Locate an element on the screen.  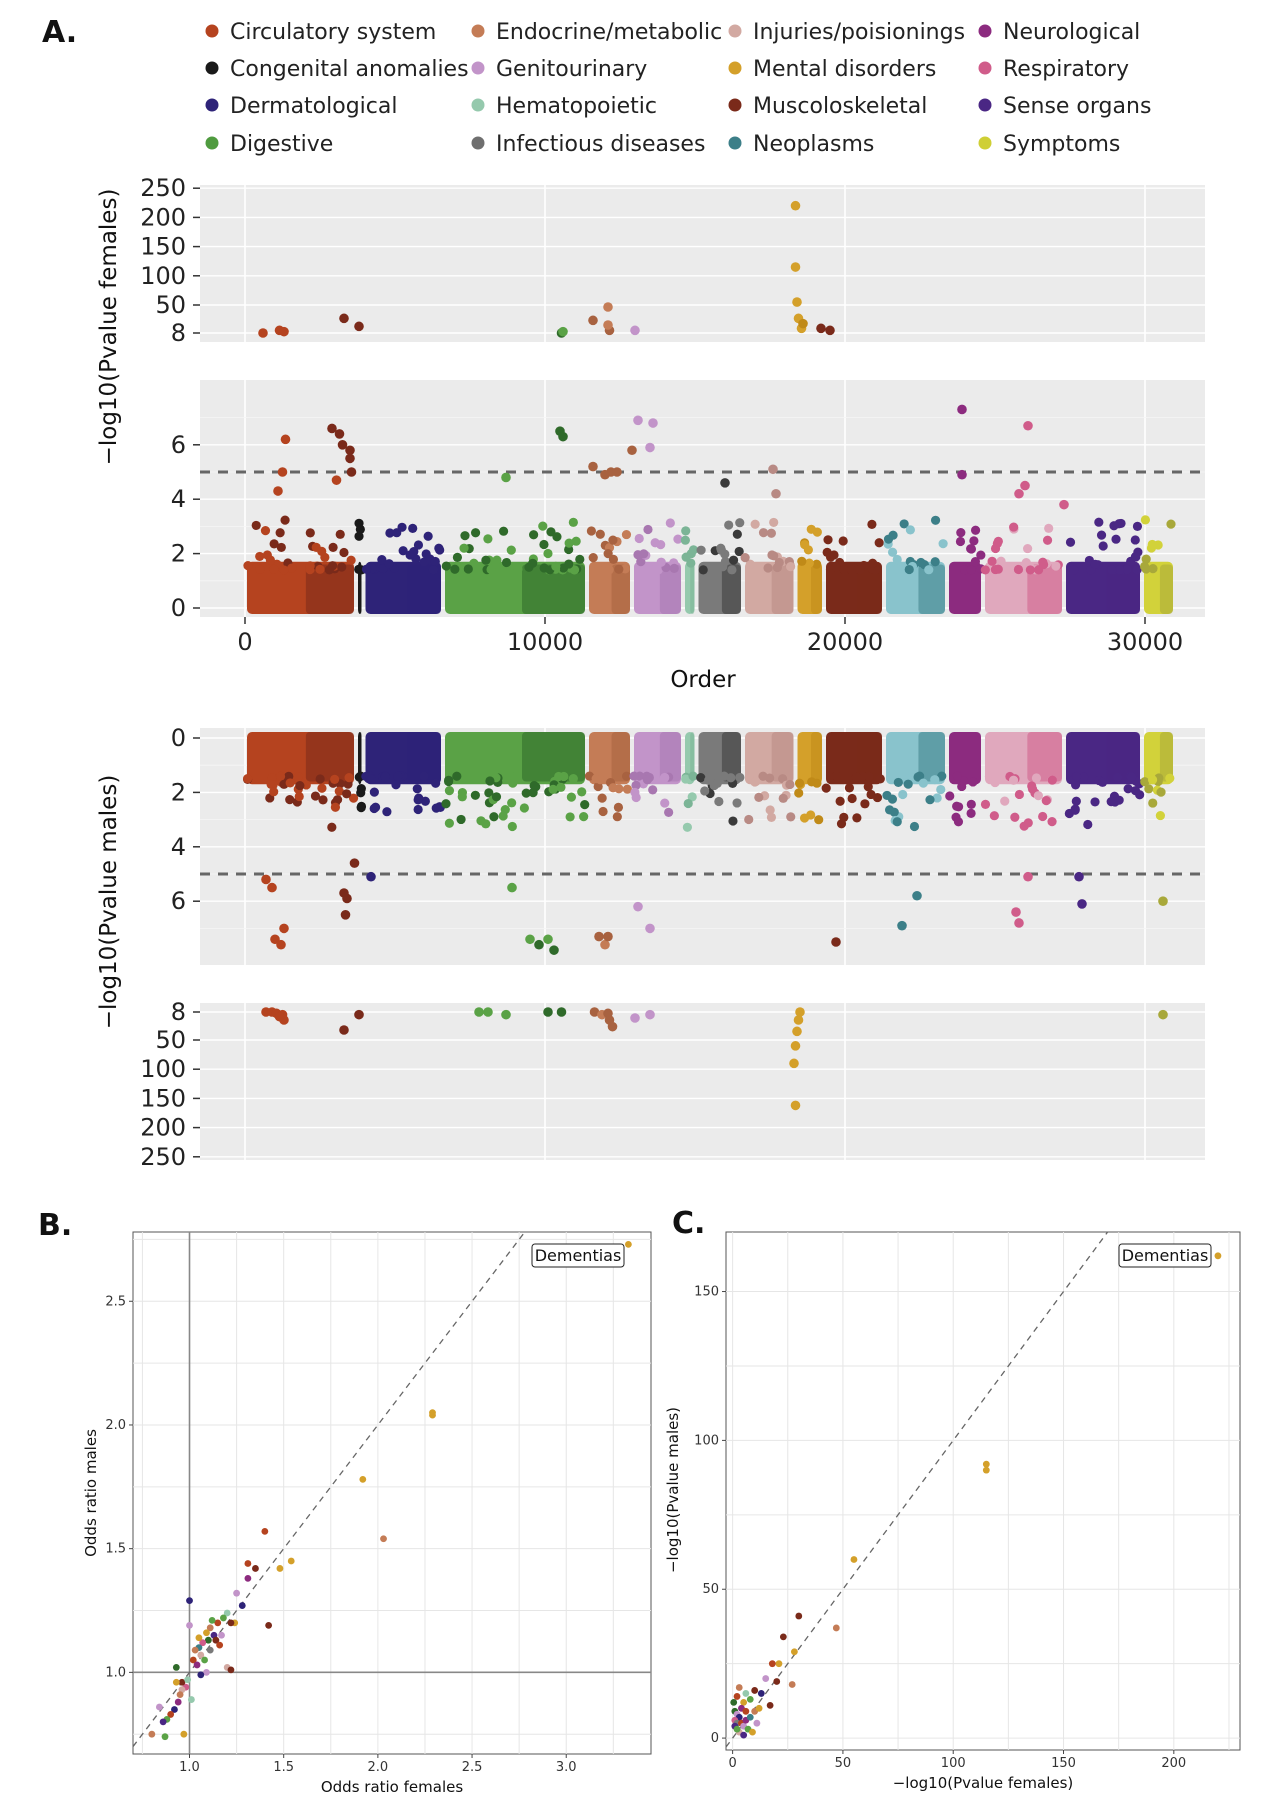
annotation-box is located at coordinates (578, 1255).